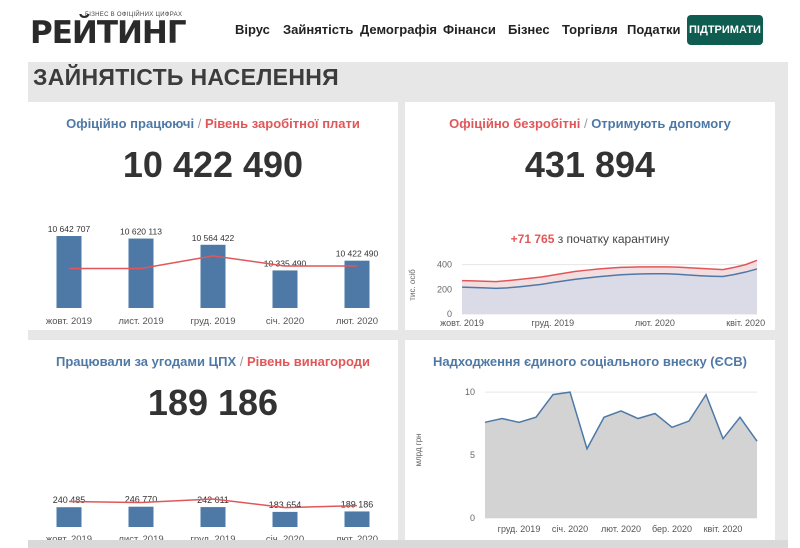 Image resolution: width=800 pixels, height=548 pixels. Describe the element at coordinates (418, 449) in the screenshot. I see `y-axis-label: млрд грн` at that location.